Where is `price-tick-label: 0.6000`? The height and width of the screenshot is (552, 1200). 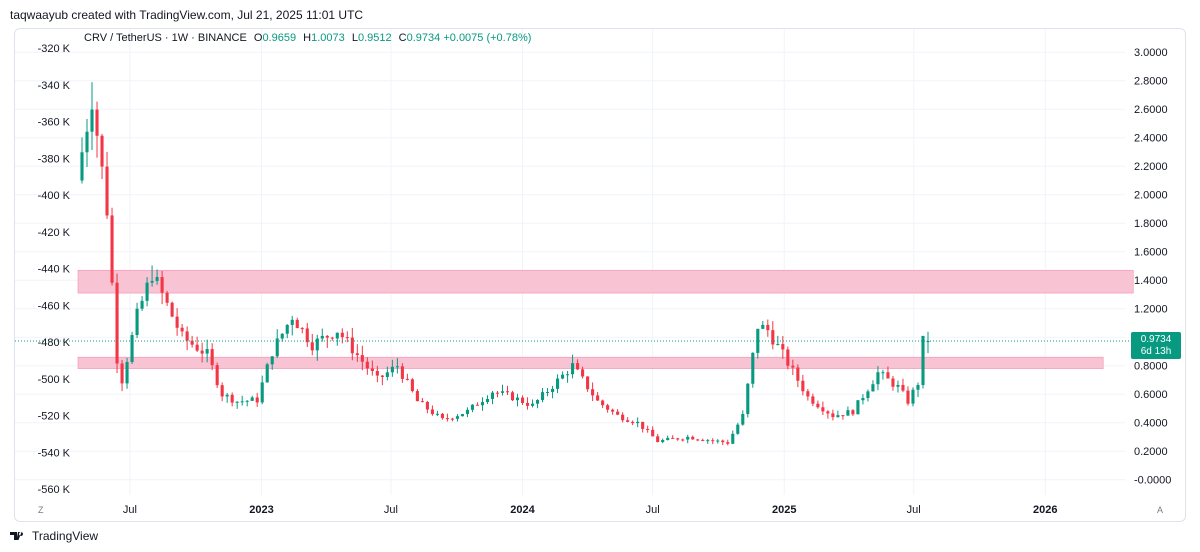
price-tick-label: 0.6000 is located at coordinates (1151, 395).